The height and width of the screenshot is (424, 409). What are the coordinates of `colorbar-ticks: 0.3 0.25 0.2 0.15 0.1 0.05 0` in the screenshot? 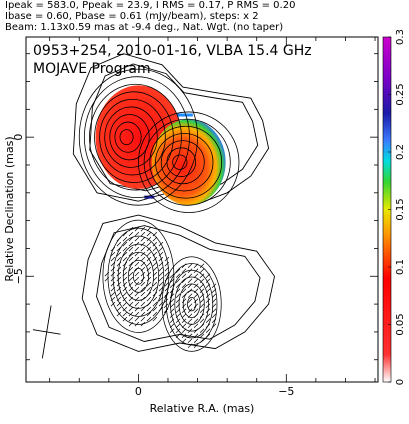 It's located at (397, 207).